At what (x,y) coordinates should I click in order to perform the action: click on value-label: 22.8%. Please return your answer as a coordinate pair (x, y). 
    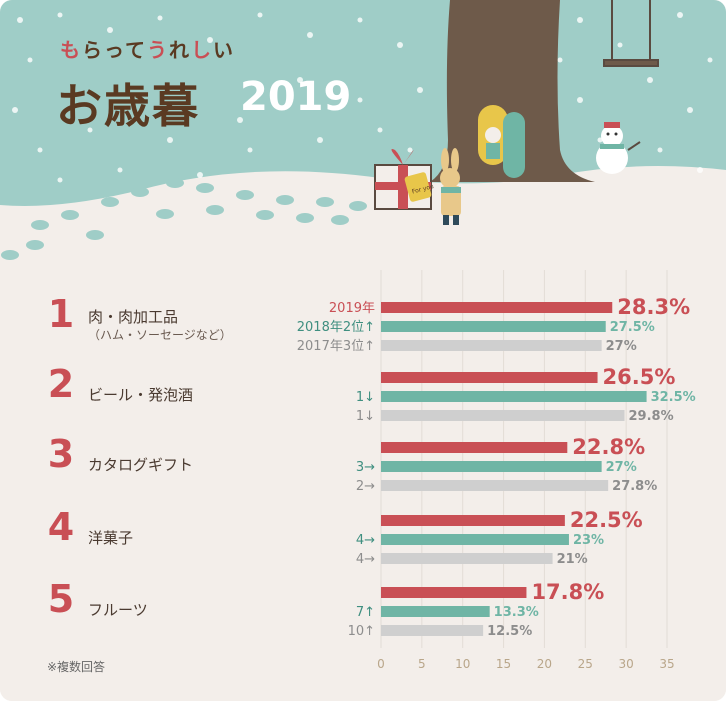
    Looking at the image, I should click on (608, 447).